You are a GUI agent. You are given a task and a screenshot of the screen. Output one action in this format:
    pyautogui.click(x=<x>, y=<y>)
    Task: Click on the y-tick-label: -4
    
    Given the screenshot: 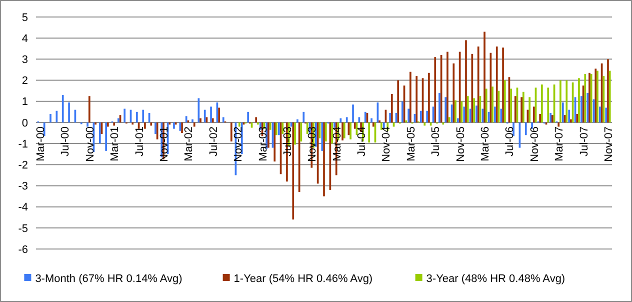 What is the action you would take?
    pyautogui.click(x=23, y=208)
    